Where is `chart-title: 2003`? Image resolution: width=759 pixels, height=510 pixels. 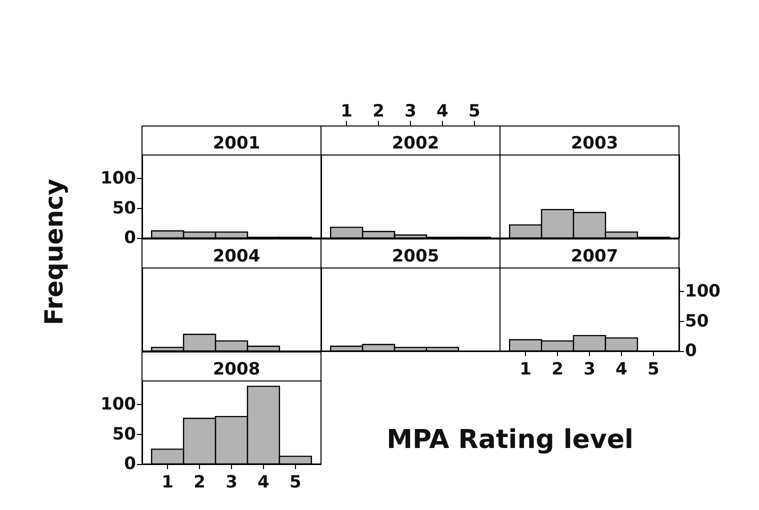
chart-title: 2003 is located at coordinates (594, 144).